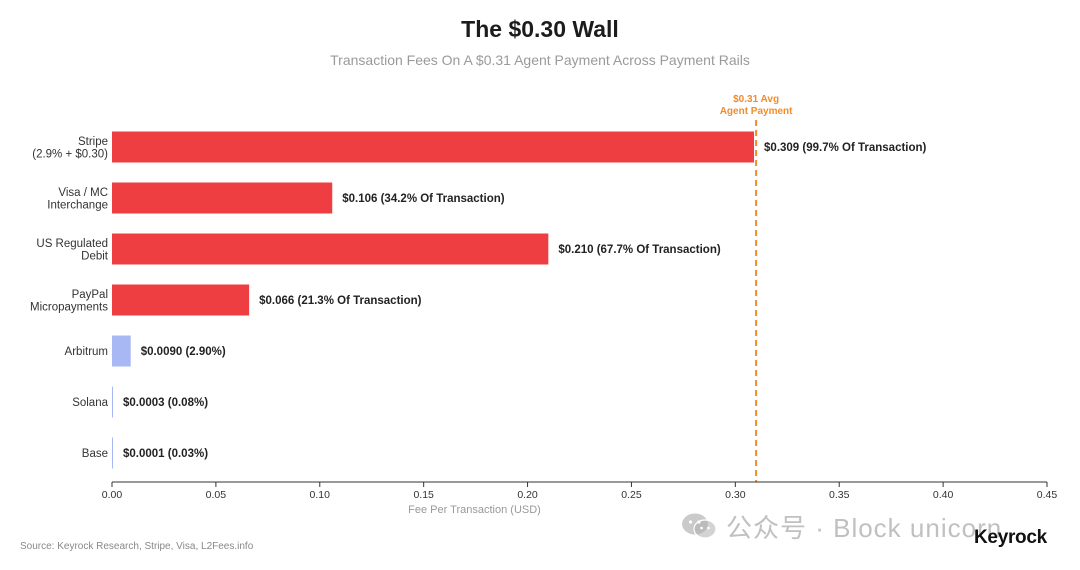 This screenshot has width=1080, height=570. I want to click on category-label: Solana, so click(90, 403).